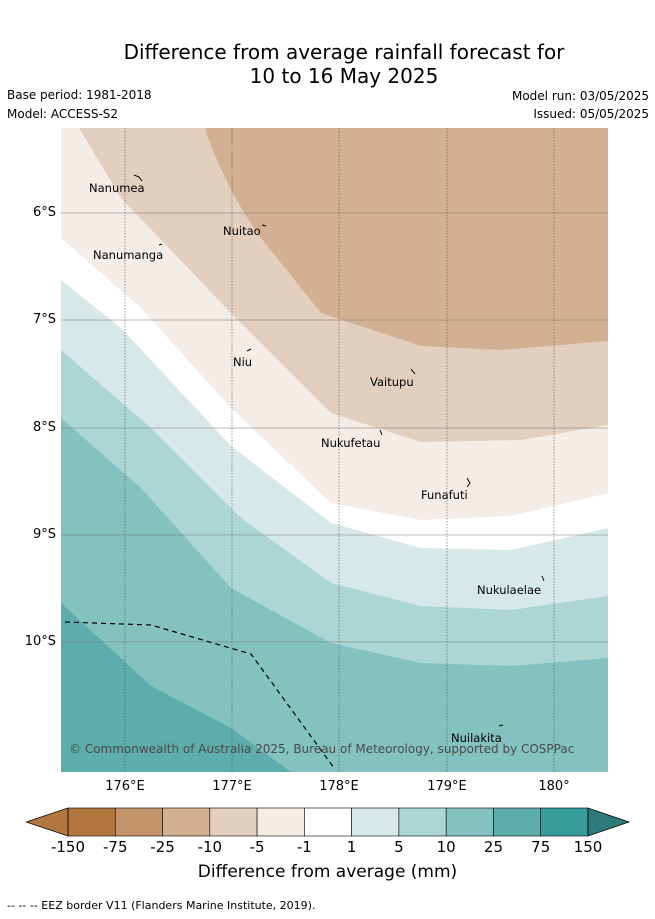  Describe the element at coordinates (327, 872) in the screenshot. I see `colorbar-title: Difference from average (mm)` at that location.